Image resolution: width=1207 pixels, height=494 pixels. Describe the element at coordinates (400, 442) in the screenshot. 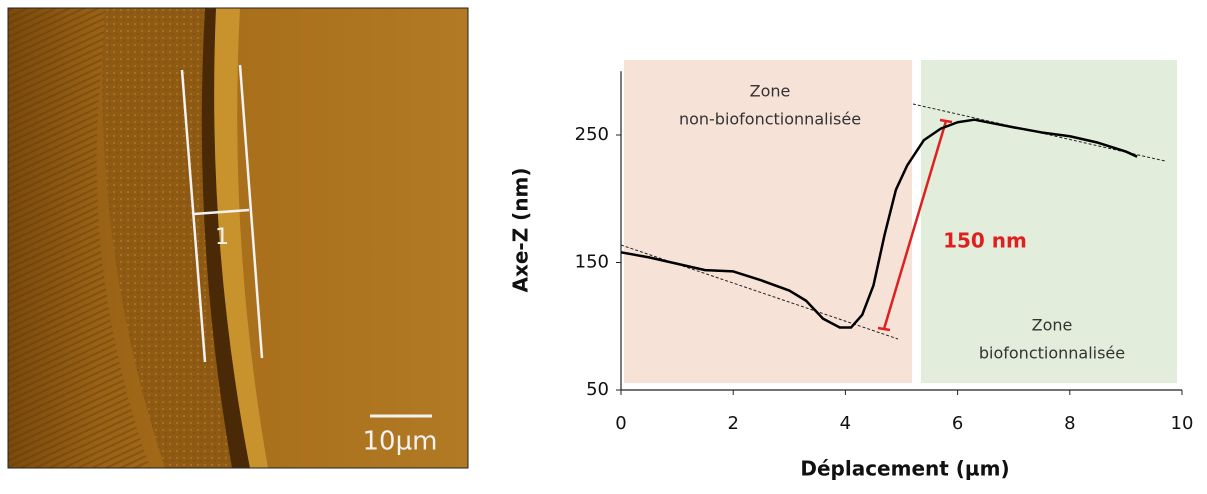

I see `scale-bar-label: 10µm` at that location.